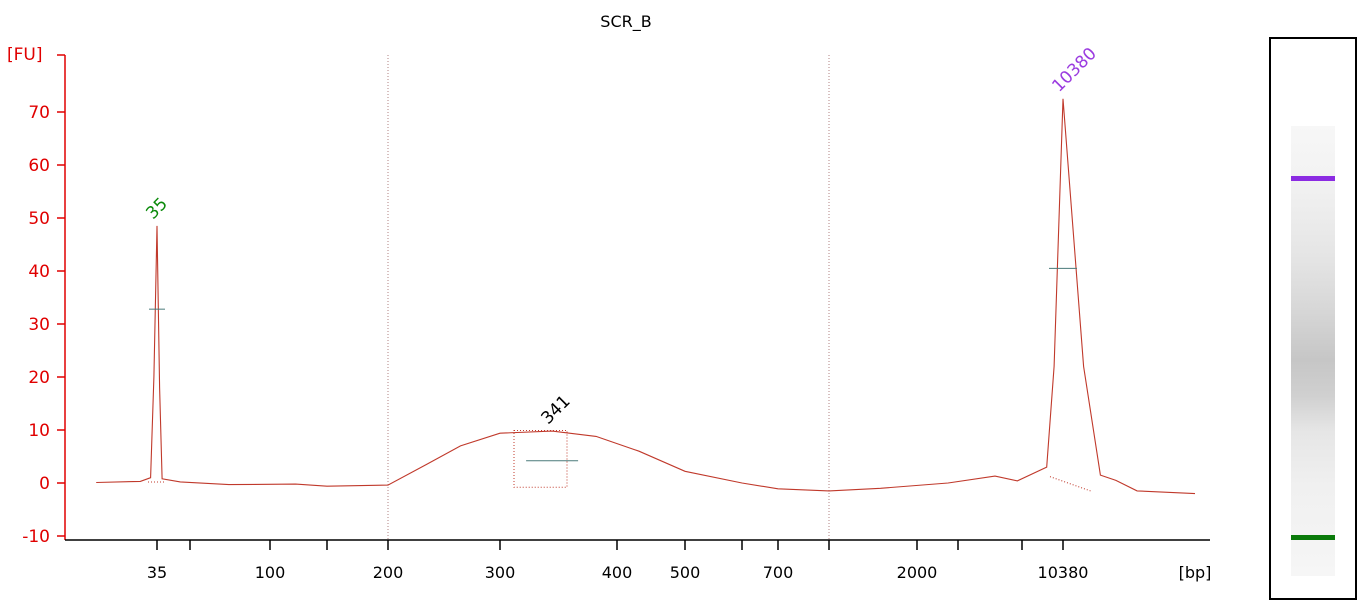 This screenshot has width=1361, height=613. What do you see at coordinates (1313, 178) in the screenshot?
I see `gel-band-upper-marker` at bounding box center [1313, 178].